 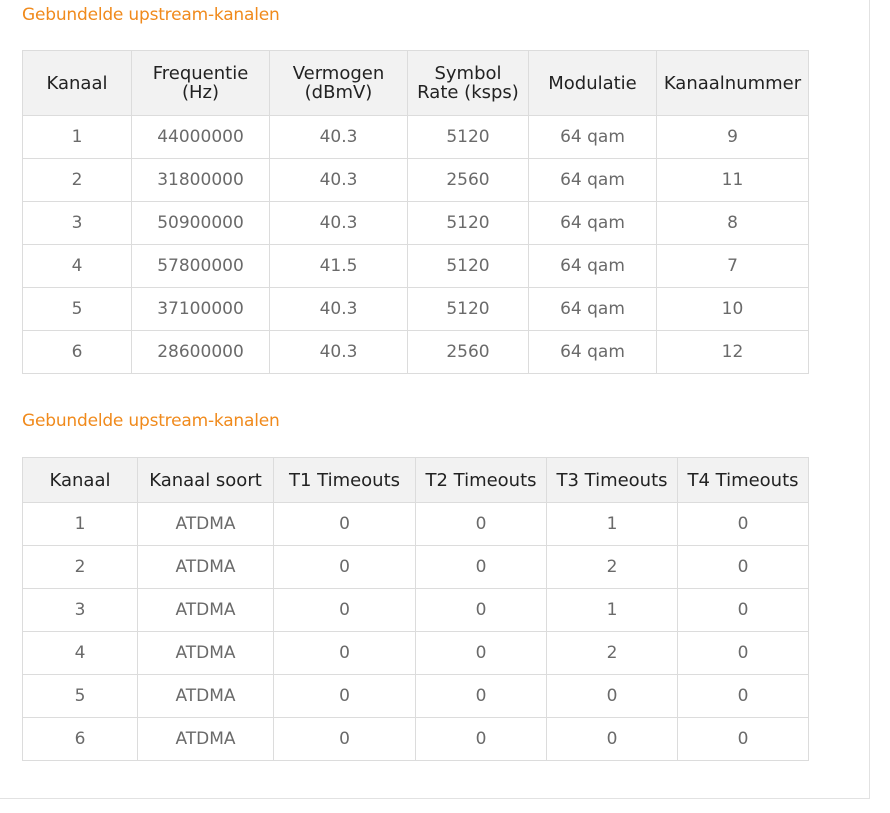 What do you see at coordinates (732, 309) in the screenshot?
I see `cell-kanaalnummer: 10` at bounding box center [732, 309].